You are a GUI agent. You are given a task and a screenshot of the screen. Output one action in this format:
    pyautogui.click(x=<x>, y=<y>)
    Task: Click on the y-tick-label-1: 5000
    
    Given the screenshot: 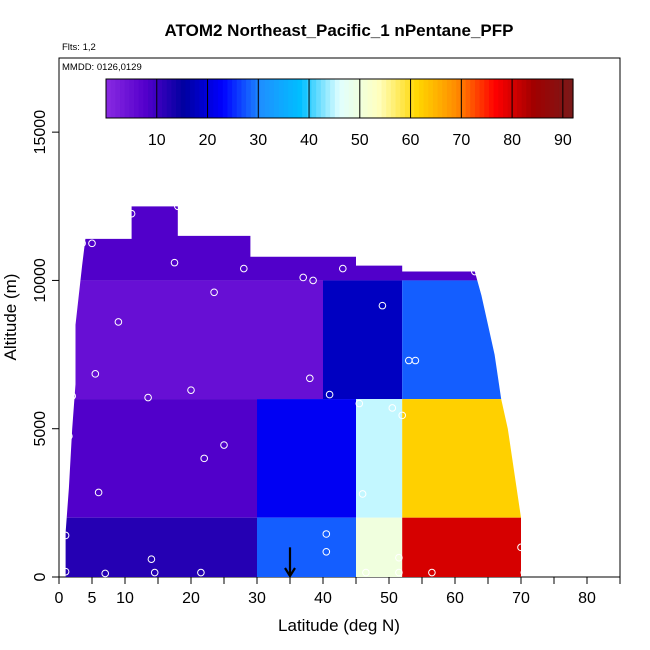 What is the action you would take?
    pyautogui.click(x=40, y=429)
    